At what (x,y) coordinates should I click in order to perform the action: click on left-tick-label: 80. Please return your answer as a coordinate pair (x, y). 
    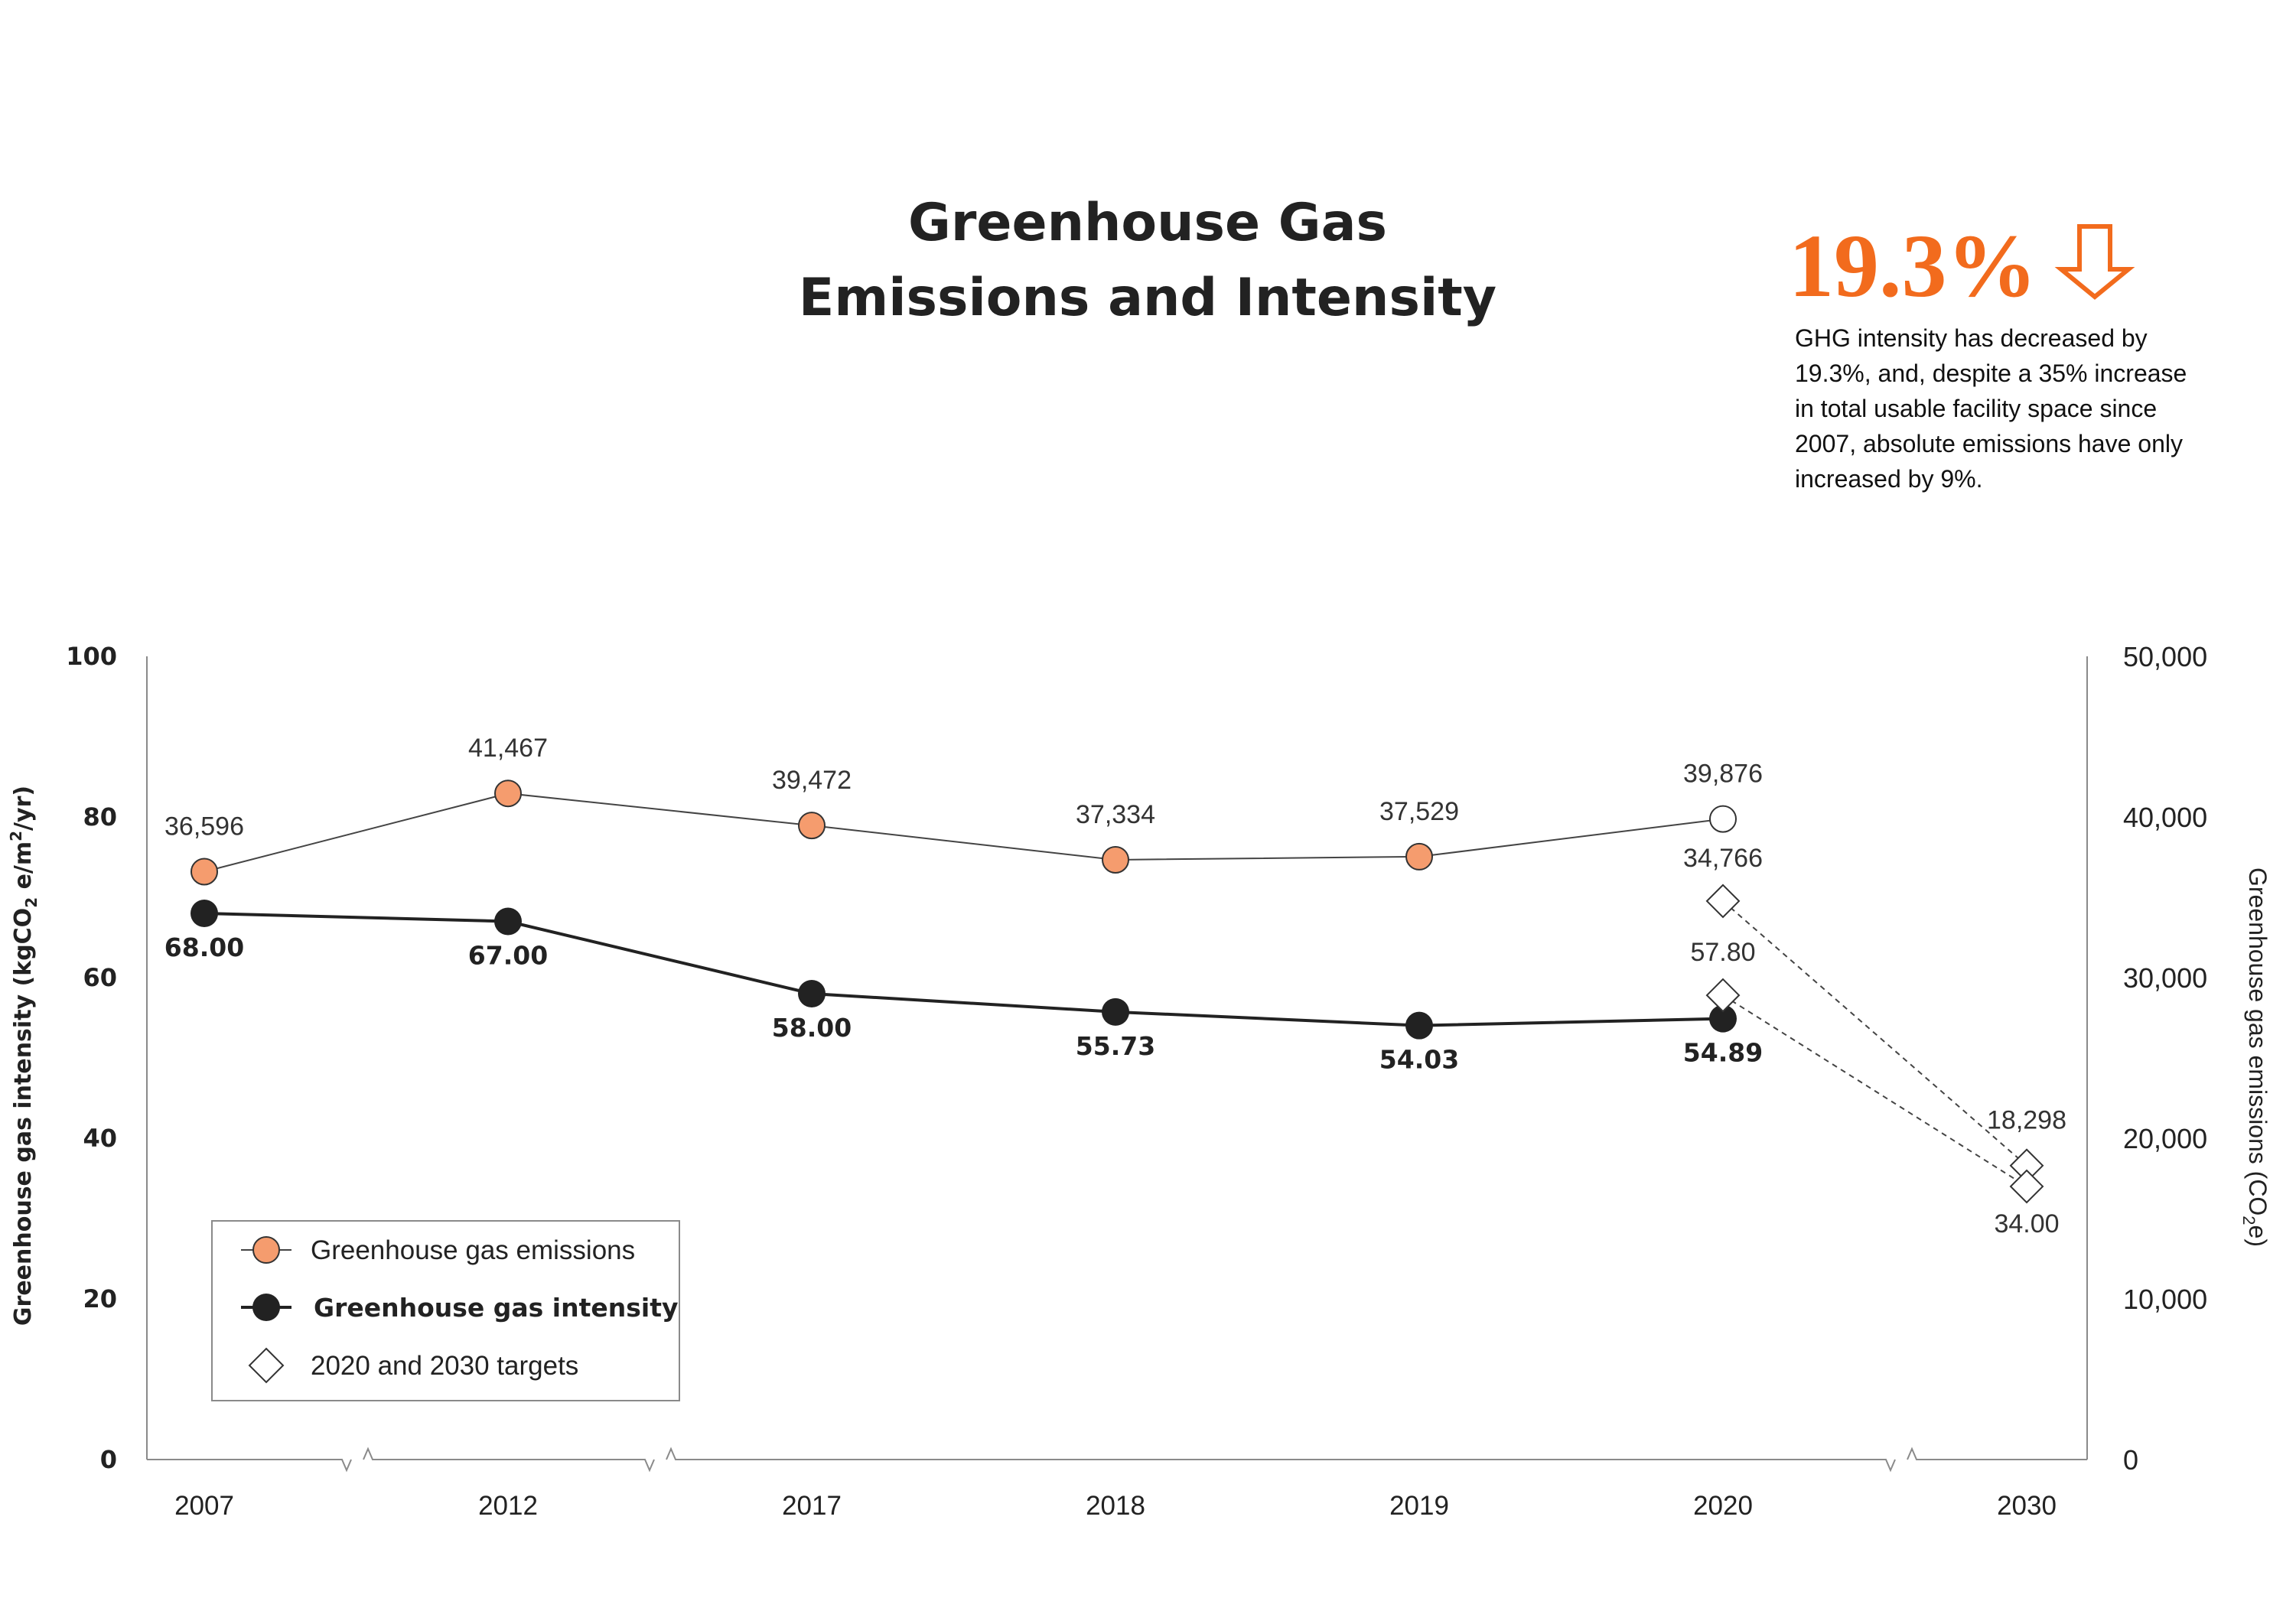
    Looking at the image, I should click on (100, 817).